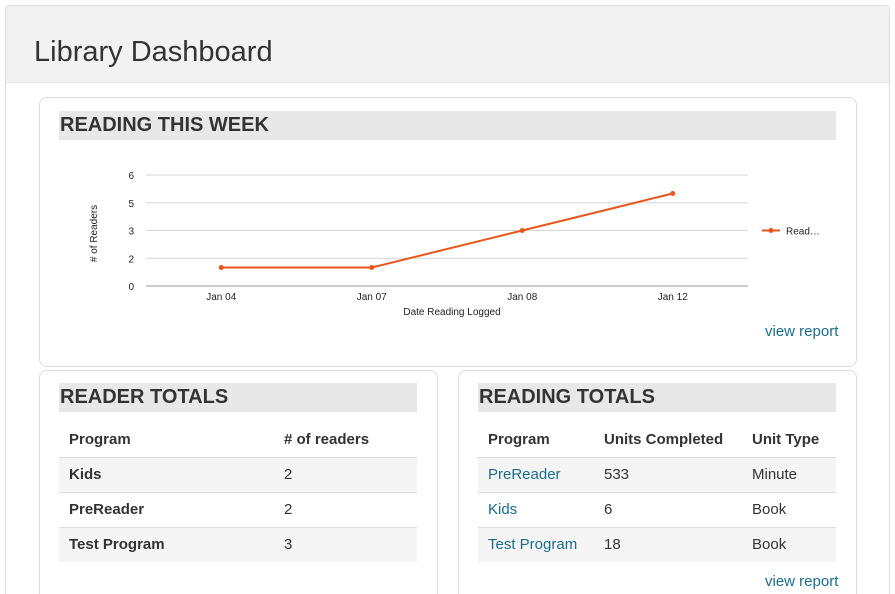  I want to click on series-line, so click(447, 230).